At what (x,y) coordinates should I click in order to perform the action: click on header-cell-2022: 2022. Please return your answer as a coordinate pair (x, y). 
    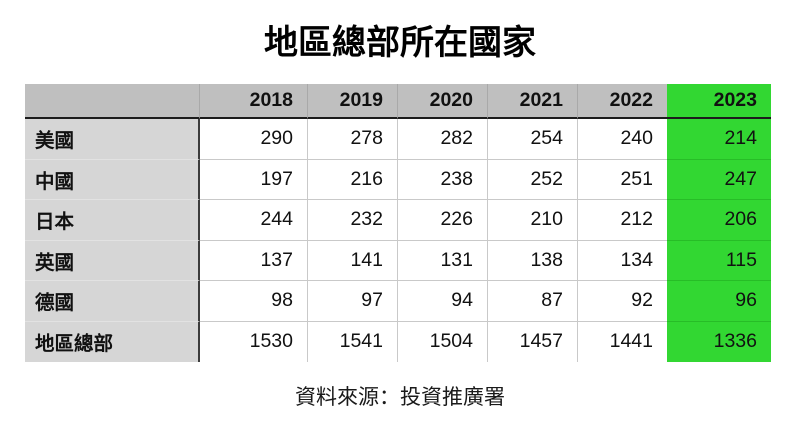
    Looking at the image, I should click on (622, 101).